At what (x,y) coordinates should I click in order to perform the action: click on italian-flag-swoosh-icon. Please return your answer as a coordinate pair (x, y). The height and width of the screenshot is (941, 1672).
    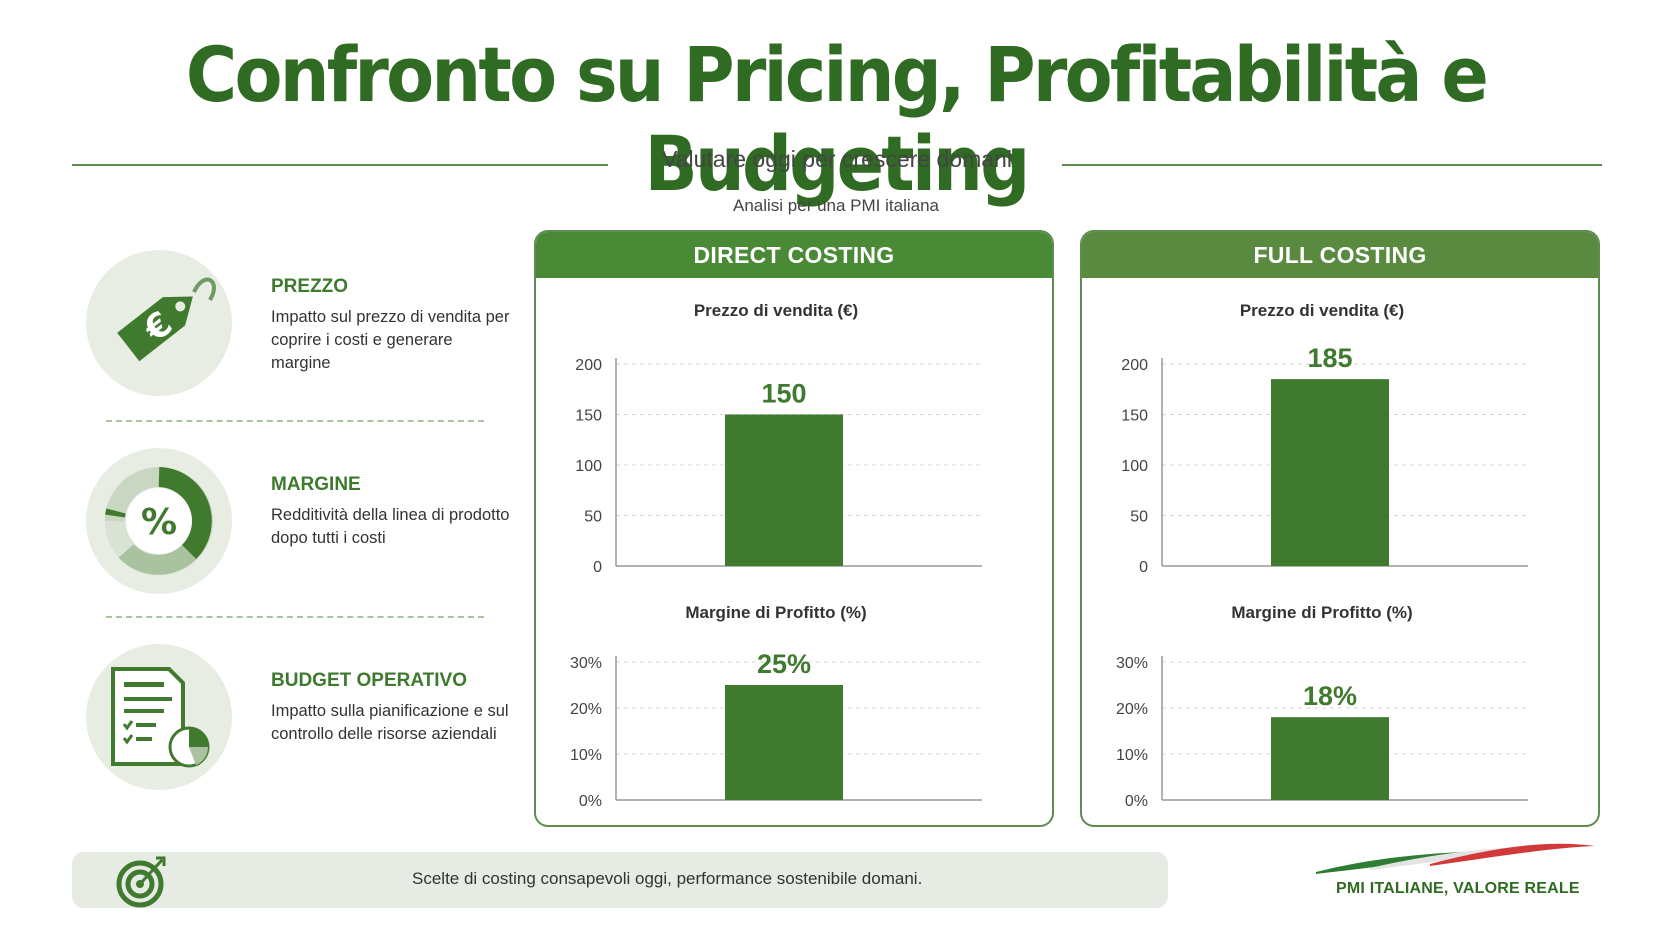
    Looking at the image, I should click on (1455, 858).